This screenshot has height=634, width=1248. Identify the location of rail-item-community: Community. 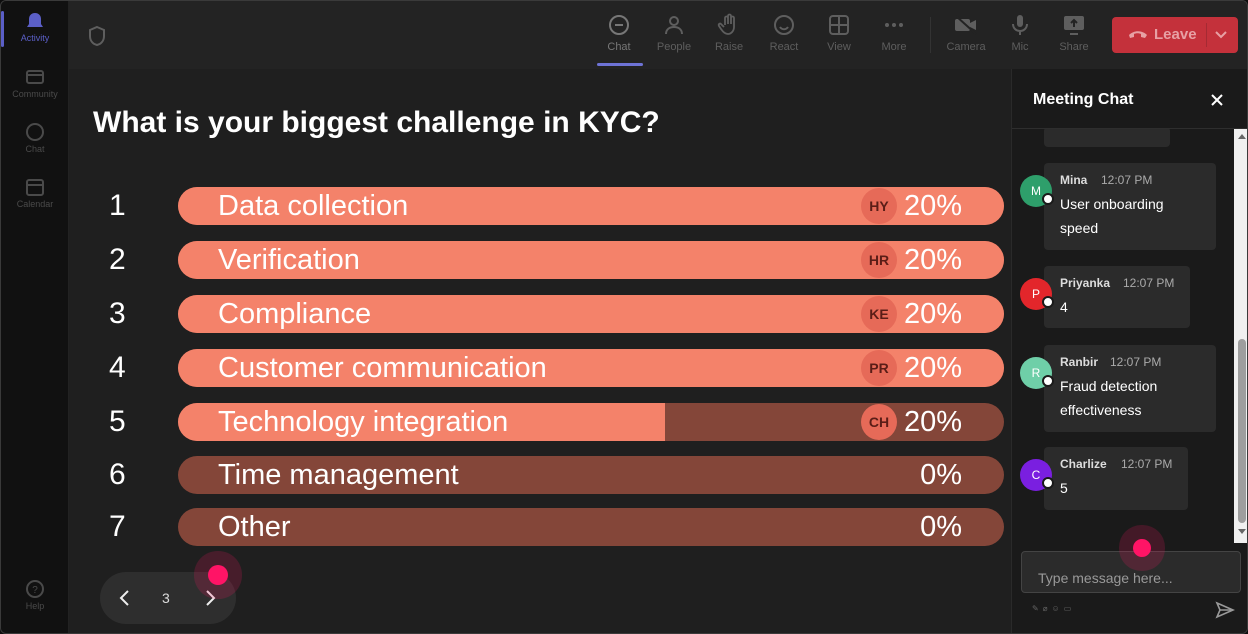
(35, 83).